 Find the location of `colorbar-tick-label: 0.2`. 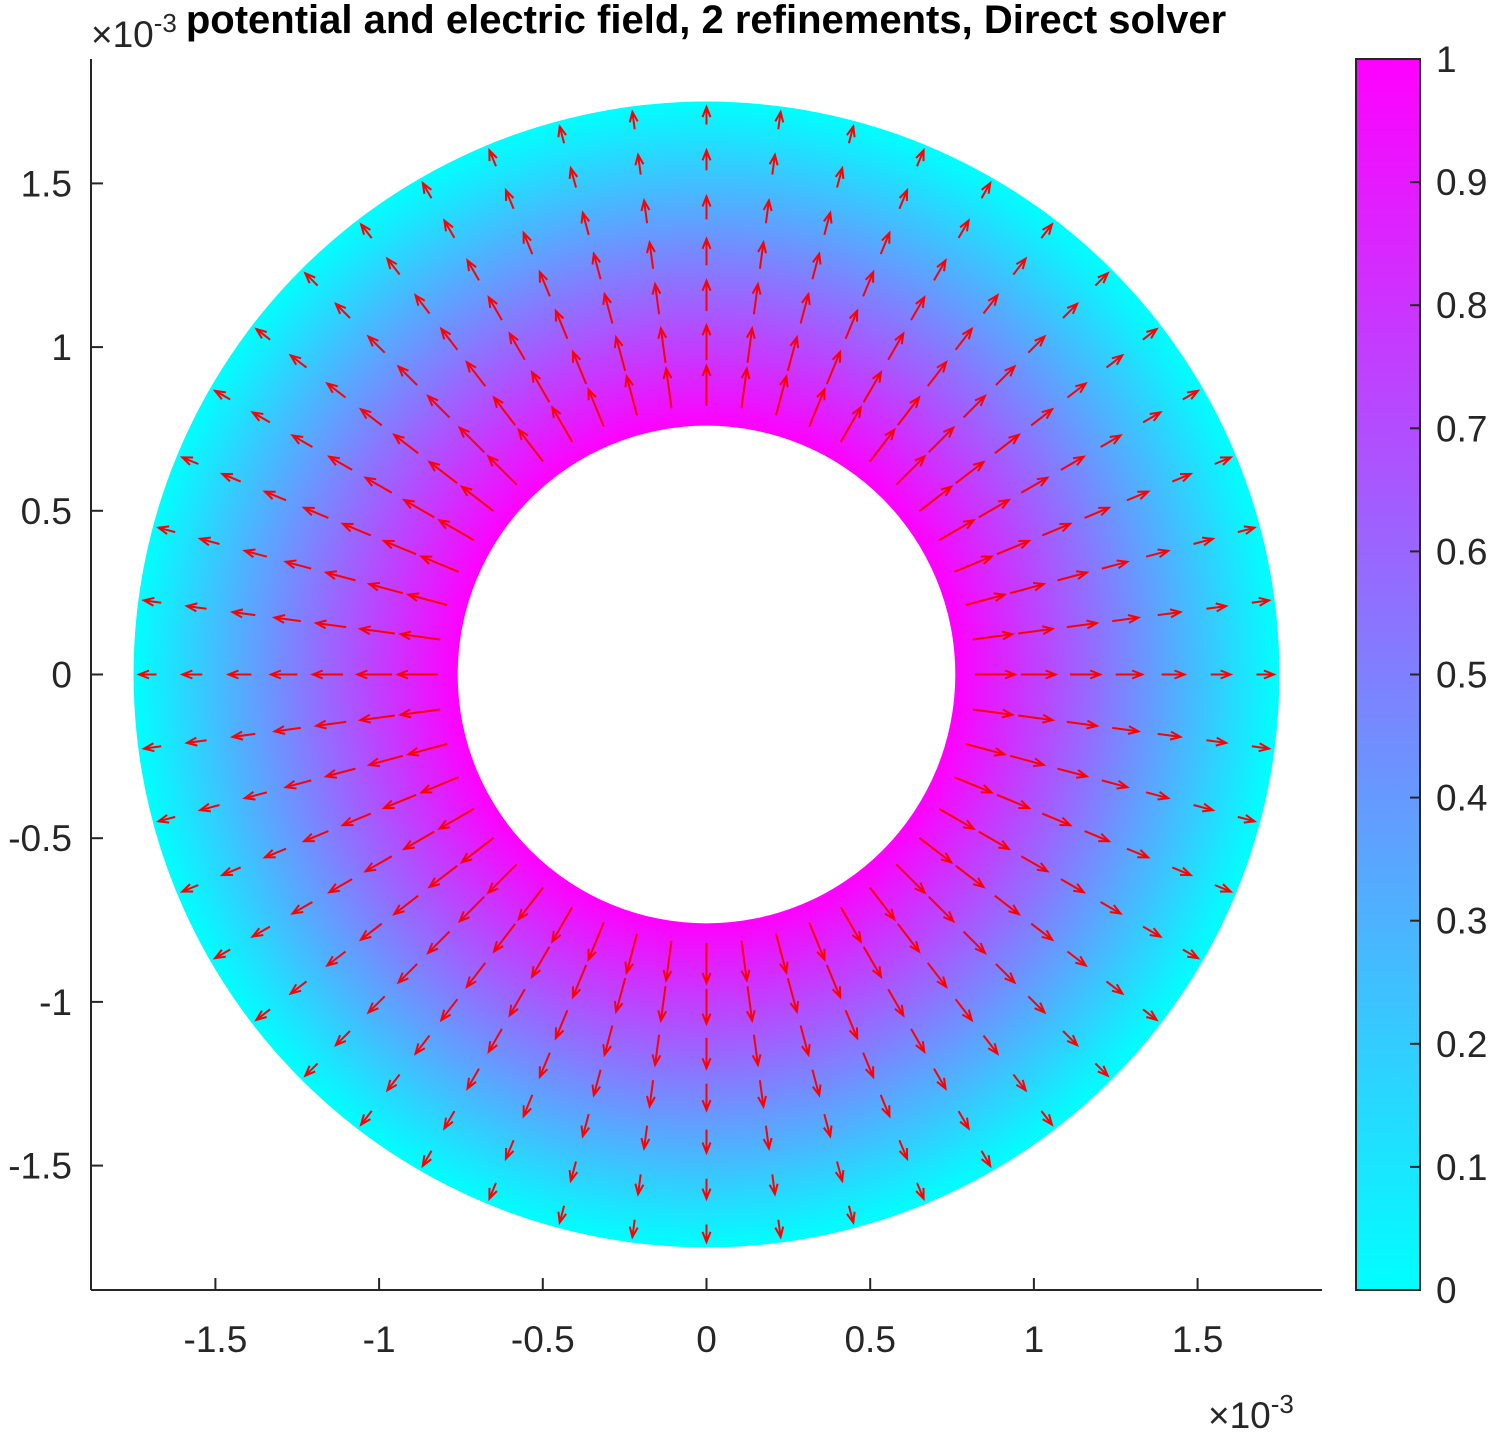

colorbar-tick-label: 0.2 is located at coordinates (1461, 1044).